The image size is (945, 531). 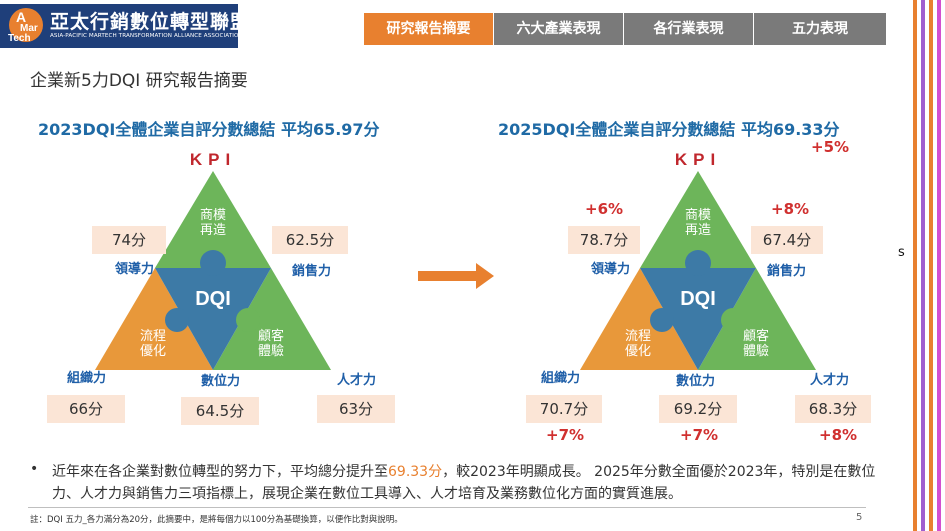 What do you see at coordinates (170, 22) in the screenshot?
I see `logo-title: 亞太行銷數位轉型聯盟協會` at bounding box center [170, 22].